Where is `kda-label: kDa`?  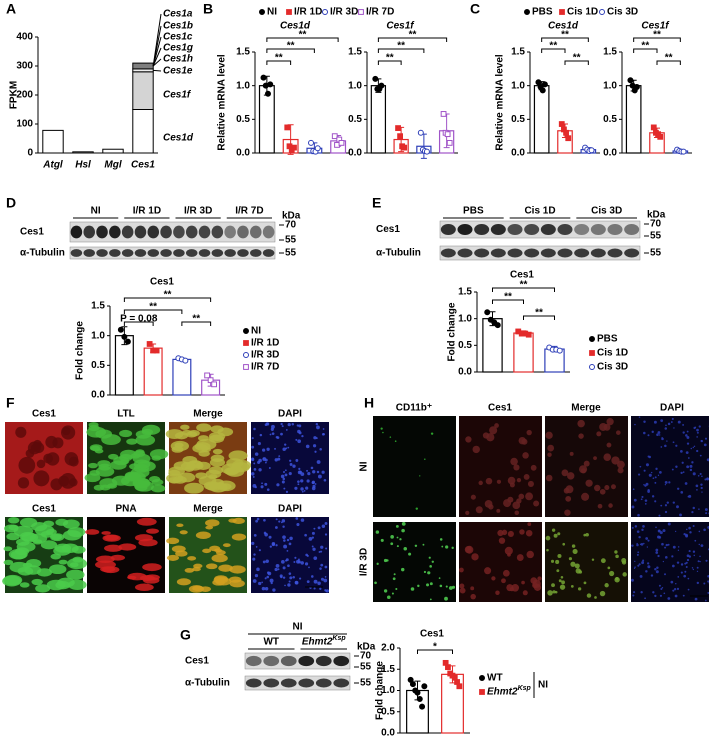
kda-label: kDa is located at coordinates (366, 647).